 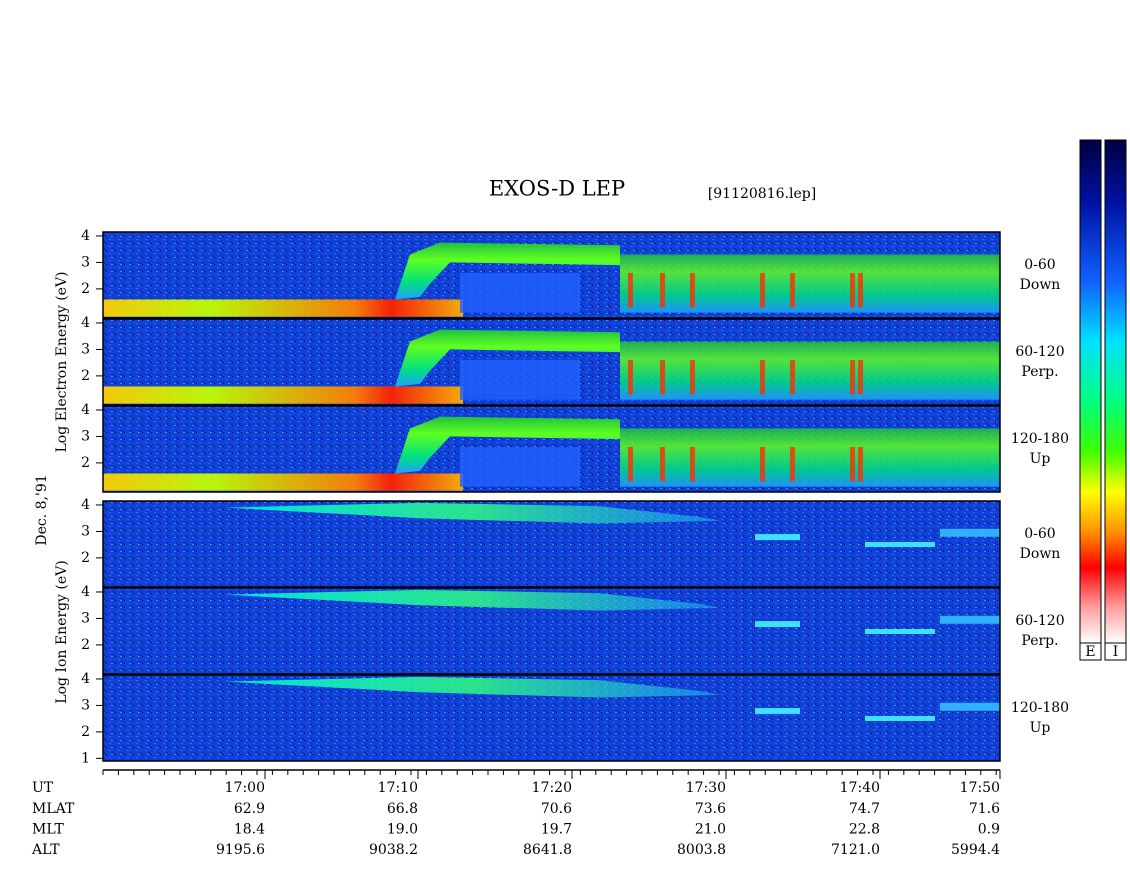 I want to click on ephemeris-value: 66.8, so click(x=402, y=809).